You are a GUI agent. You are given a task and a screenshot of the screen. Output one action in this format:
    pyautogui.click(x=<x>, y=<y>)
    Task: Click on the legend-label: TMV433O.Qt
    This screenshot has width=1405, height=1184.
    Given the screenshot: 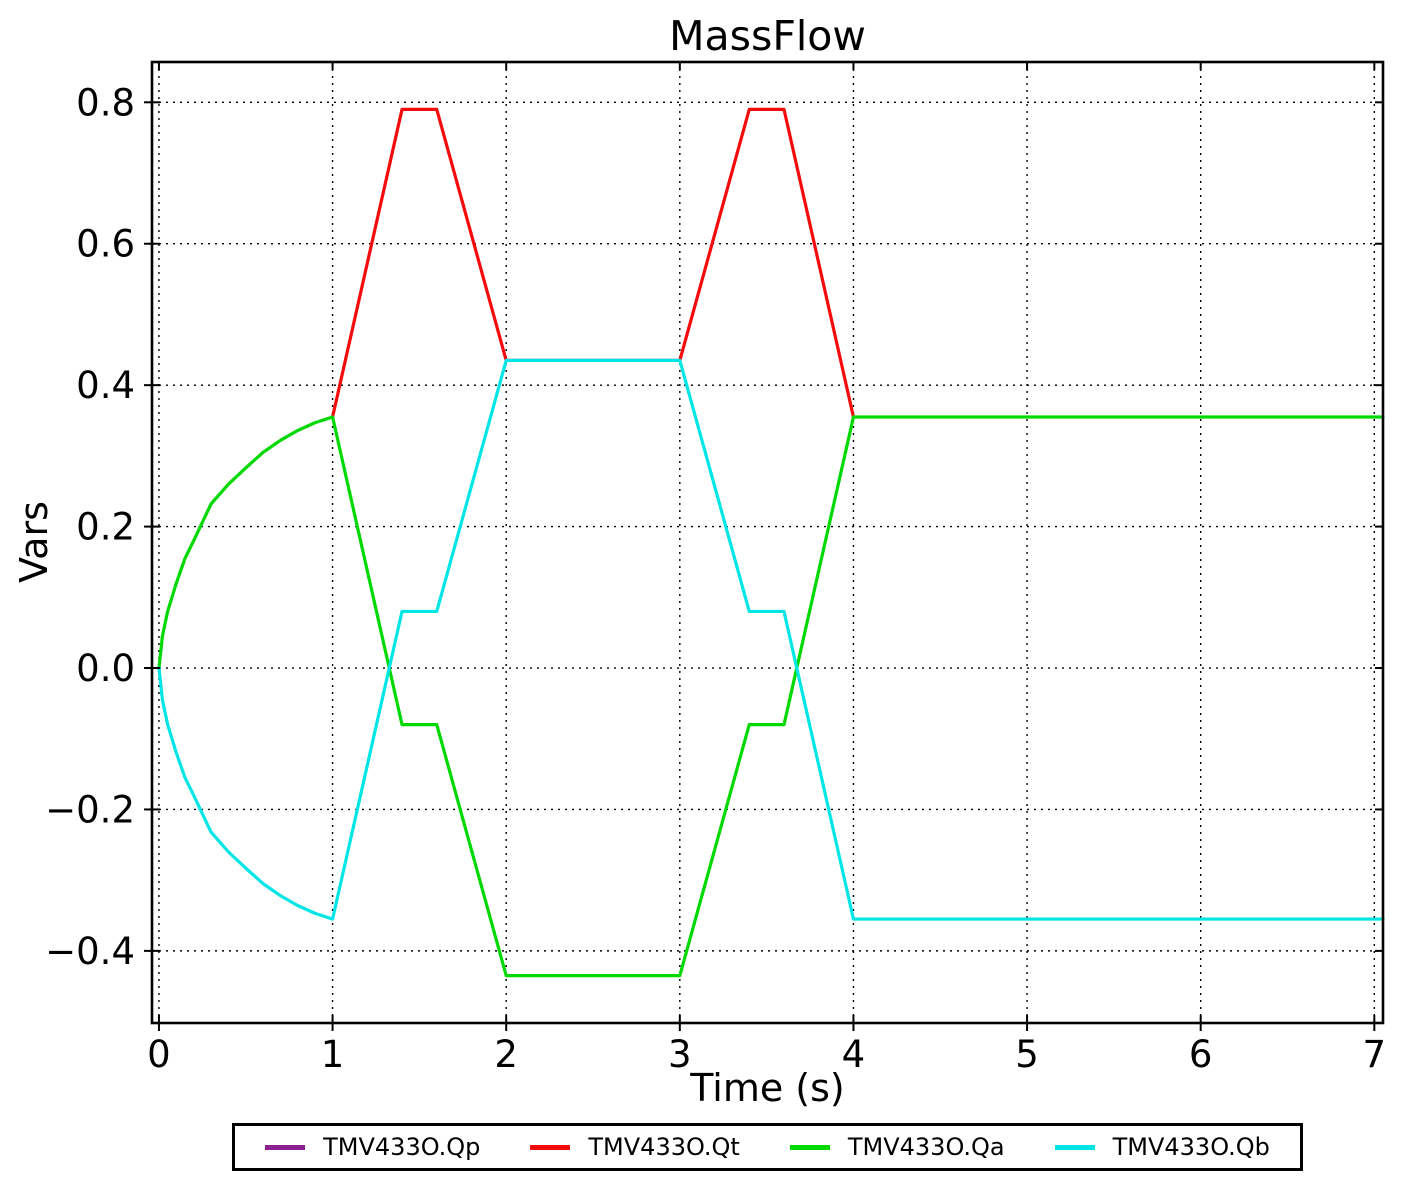 What is the action you would take?
    pyautogui.click(x=664, y=1147)
    